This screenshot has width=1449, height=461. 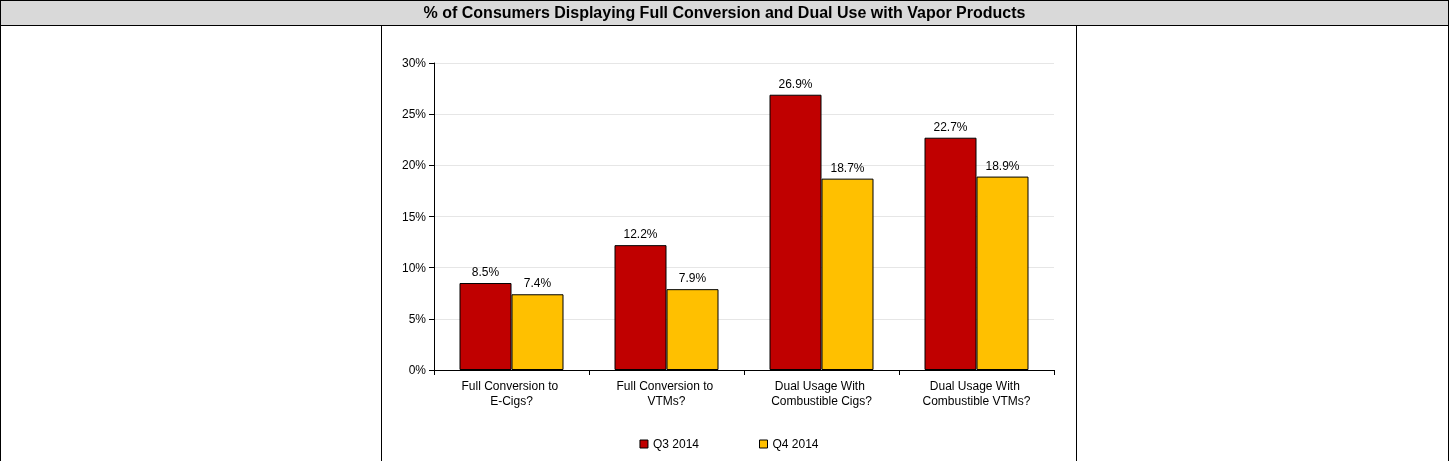 I want to click on y-tick-label: 20%, so click(x=414, y=165).